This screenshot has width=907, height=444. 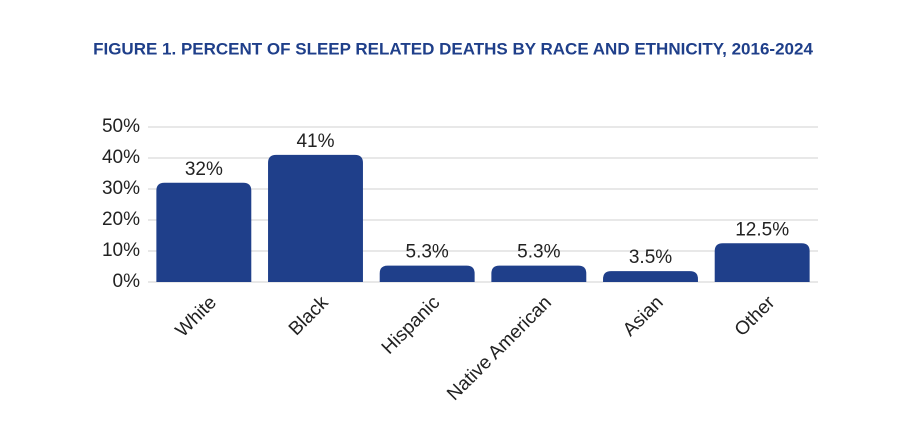 I want to click on y-tick-label: 10%, so click(x=121, y=250).